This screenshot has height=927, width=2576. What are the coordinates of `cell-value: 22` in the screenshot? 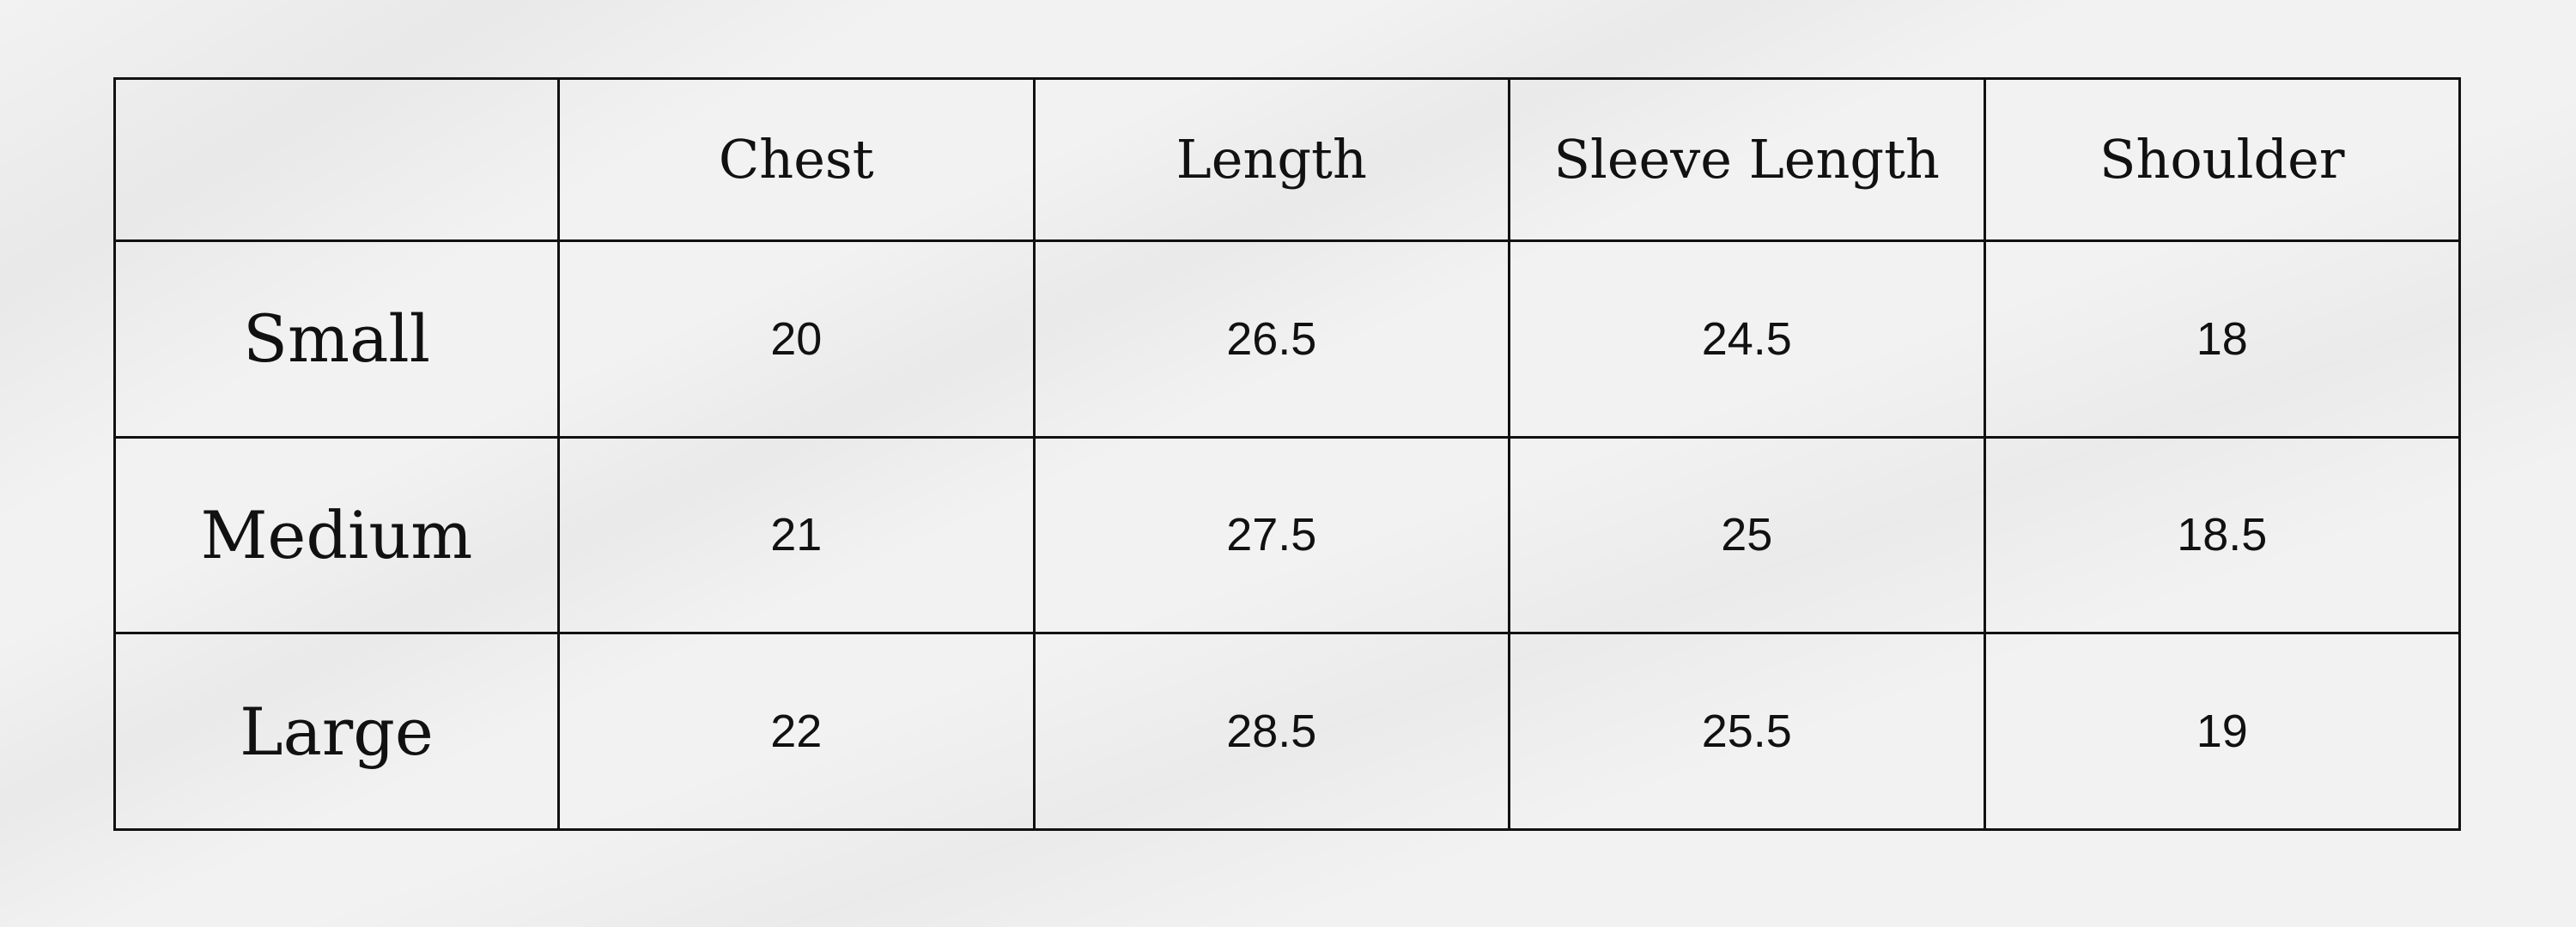 It's located at (797, 731).